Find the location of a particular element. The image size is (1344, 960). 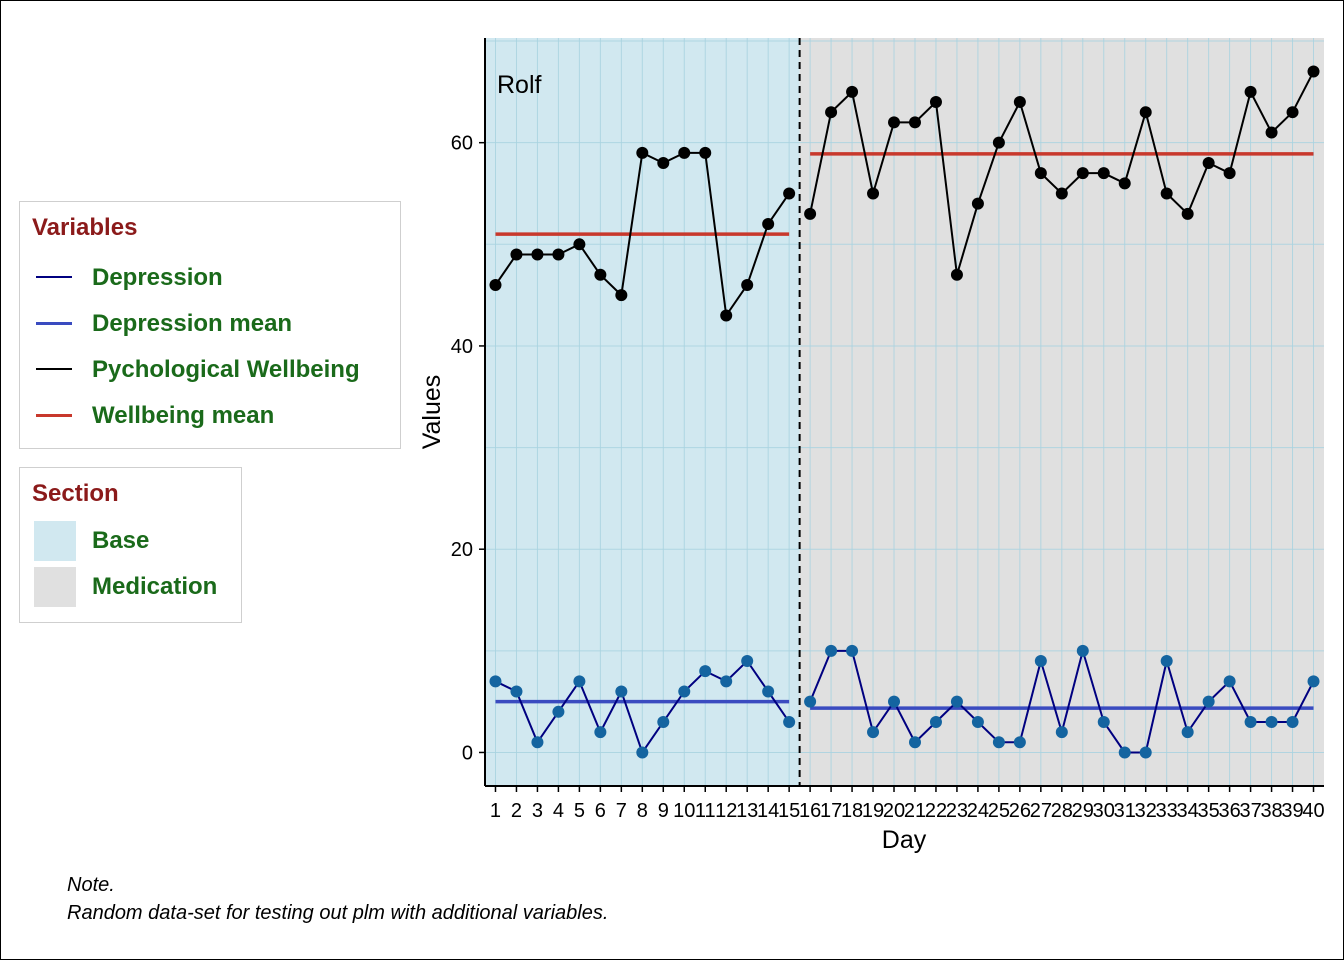

y-axis-title: Values is located at coordinates (432, 412).